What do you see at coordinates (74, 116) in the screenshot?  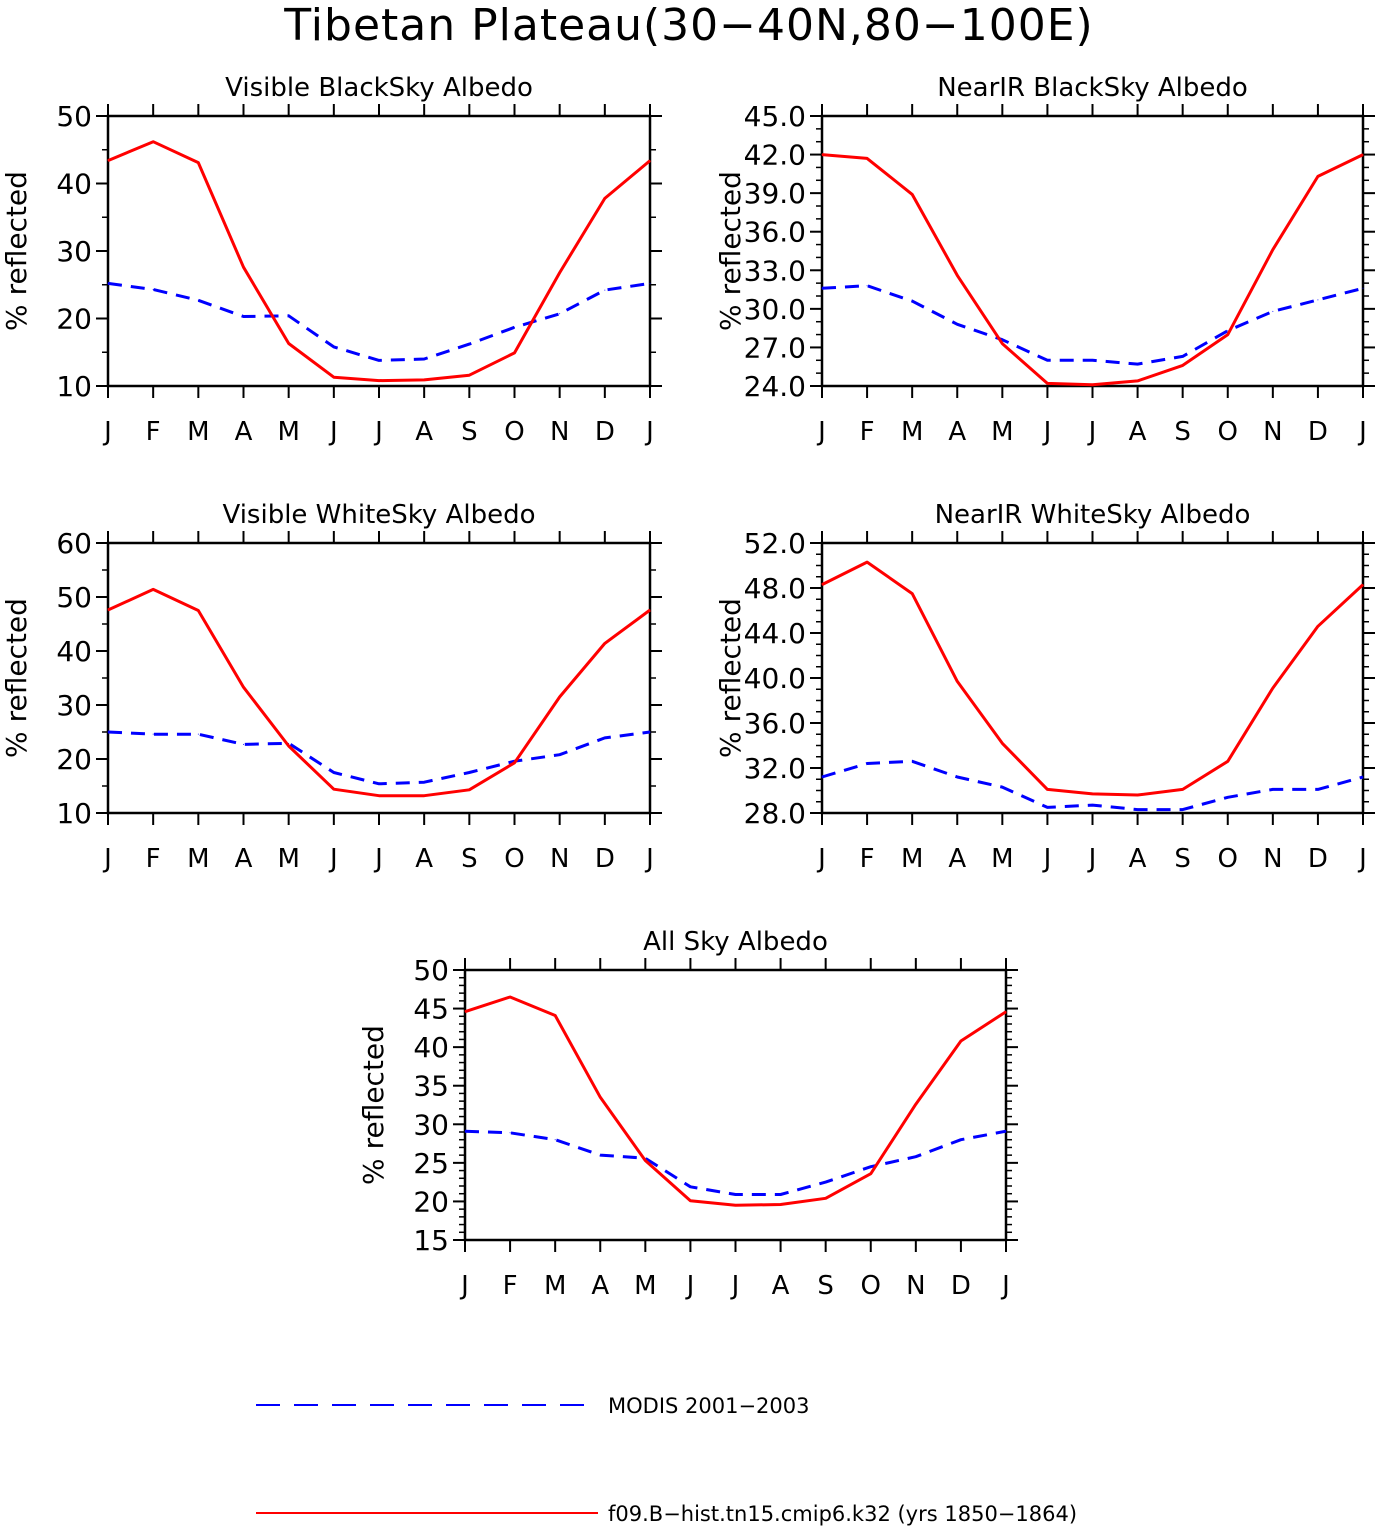 I see `y-tick-label: 50` at bounding box center [74, 116].